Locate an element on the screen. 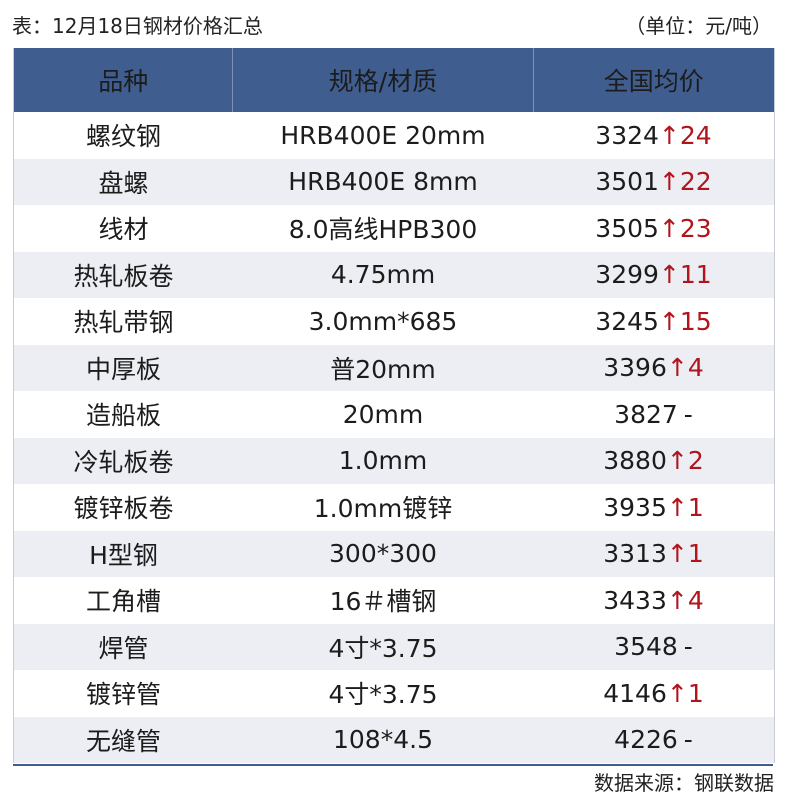  spec-cell: 普20mm is located at coordinates (383, 369).